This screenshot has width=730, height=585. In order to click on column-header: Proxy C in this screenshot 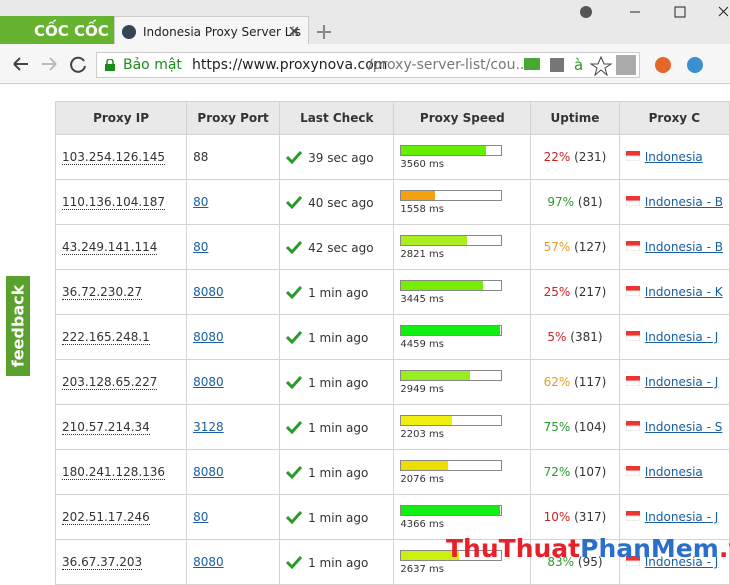, I will do `click(674, 118)`.